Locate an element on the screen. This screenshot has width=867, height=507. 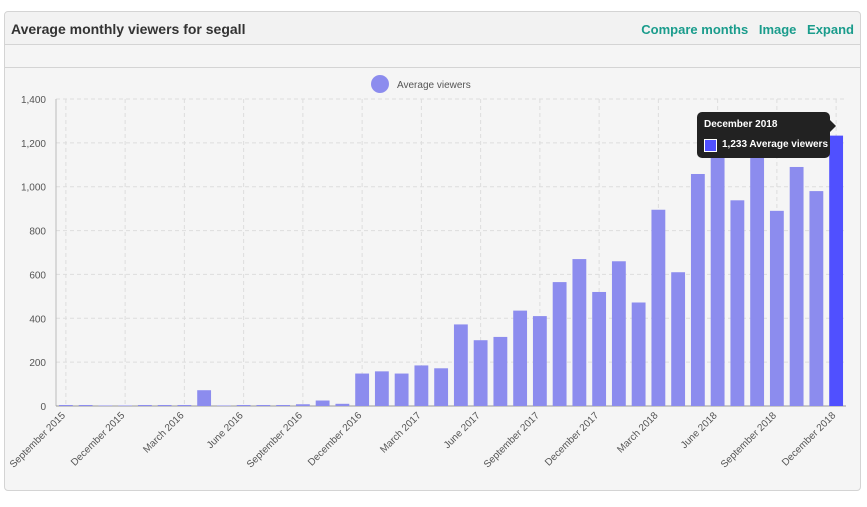
x-tick-label: September 2017 is located at coordinates (512, 440).